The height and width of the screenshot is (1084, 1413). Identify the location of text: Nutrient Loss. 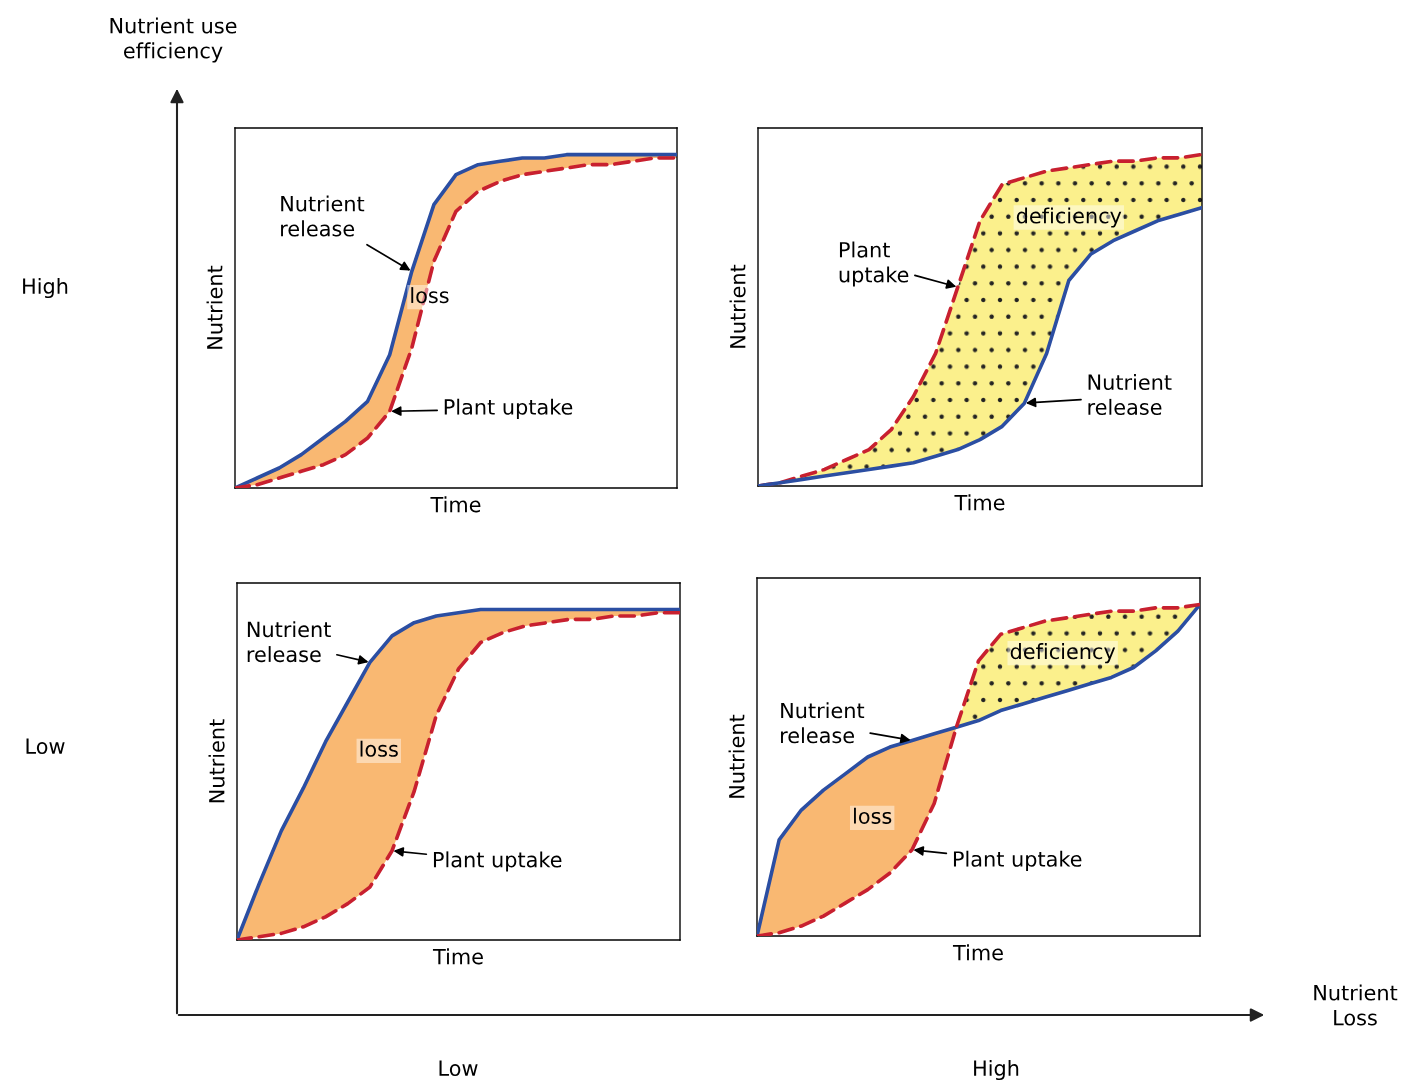
(1356, 1005).